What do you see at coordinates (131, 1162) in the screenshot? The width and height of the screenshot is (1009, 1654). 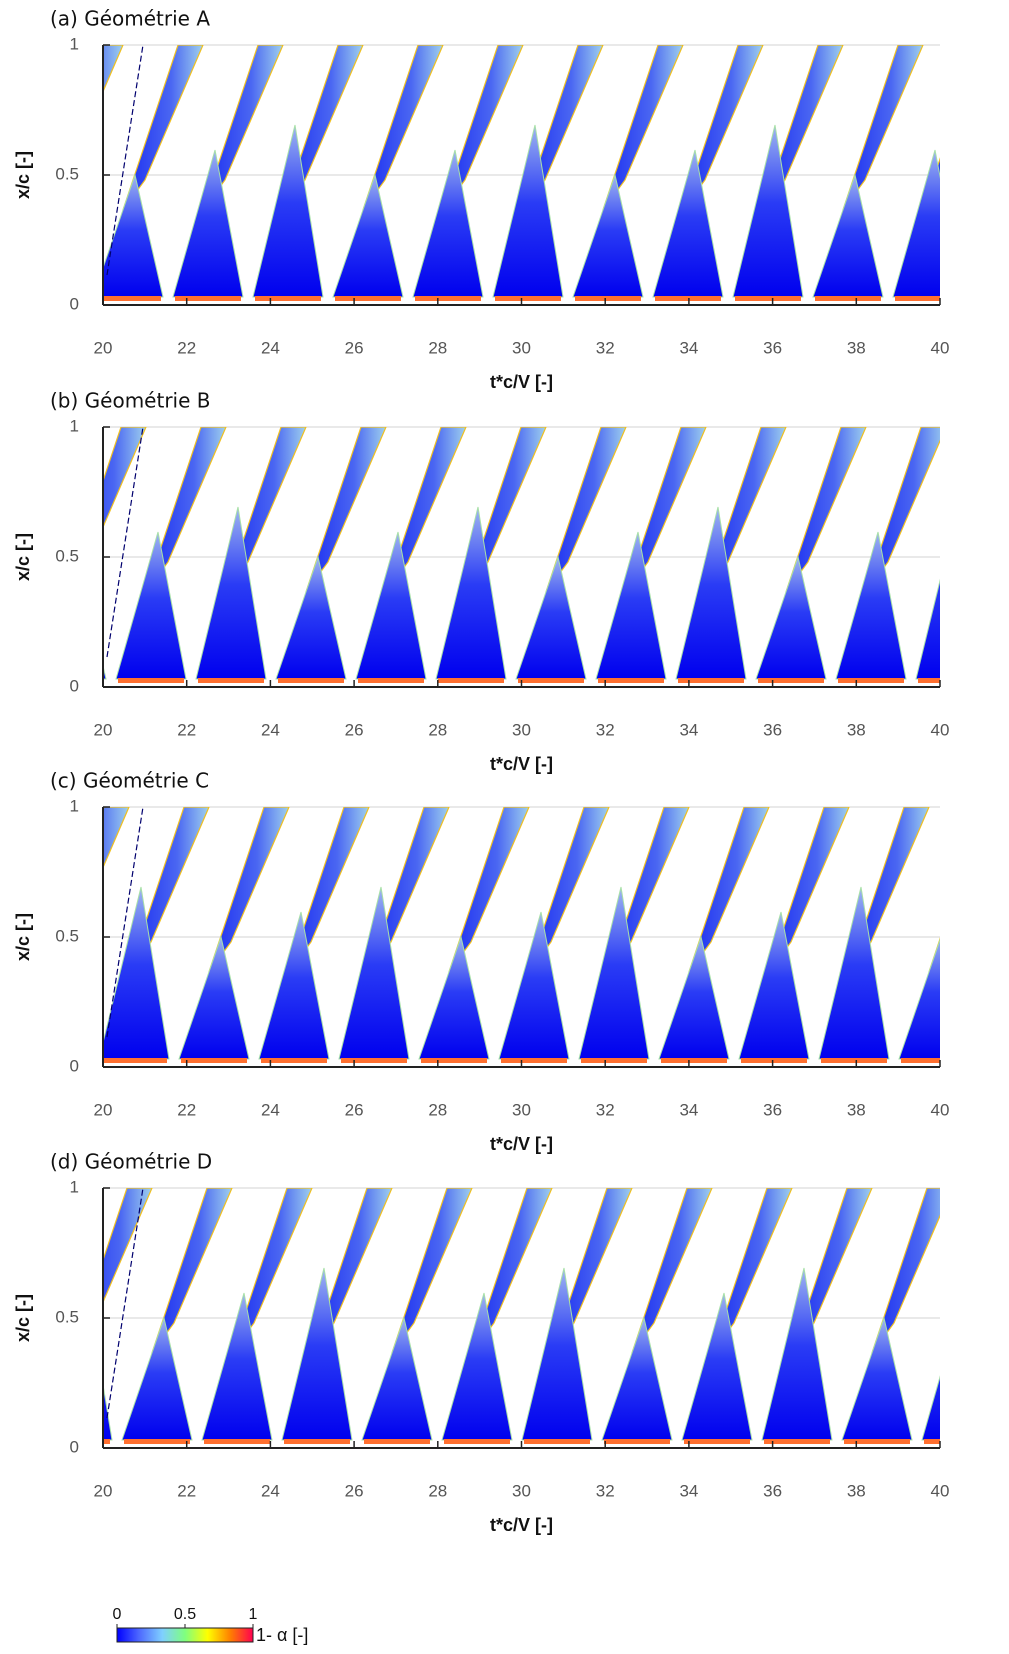 I see `panel-title: (d) Géométrie D` at bounding box center [131, 1162].